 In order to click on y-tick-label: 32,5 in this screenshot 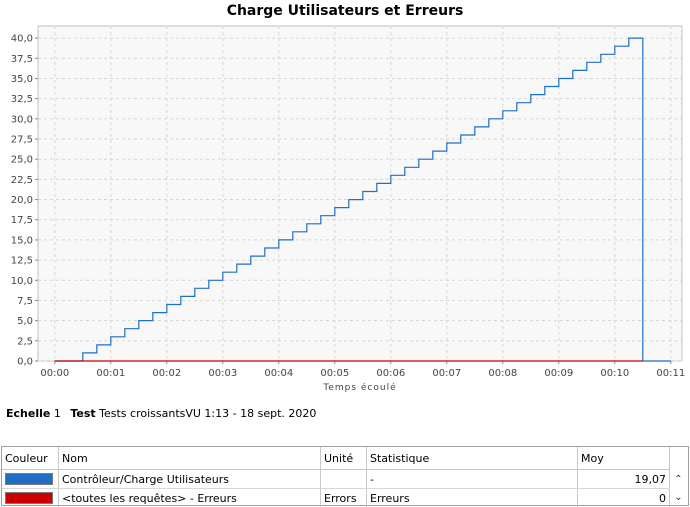, I will do `click(22, 99)`.